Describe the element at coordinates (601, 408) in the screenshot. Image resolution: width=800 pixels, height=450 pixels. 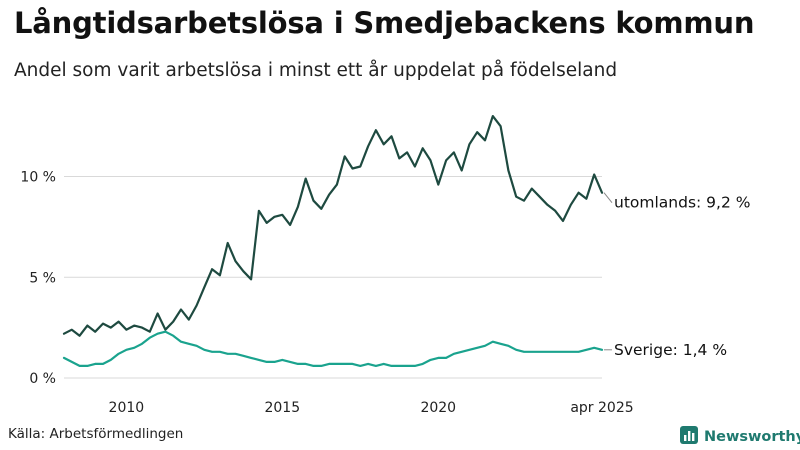
I see `x-tick-label: apr 2025` at that location.